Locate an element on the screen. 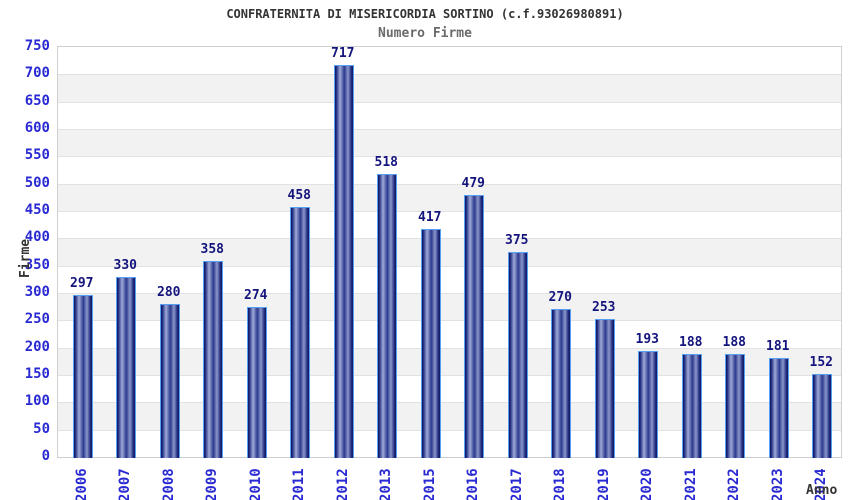 This screenshot has width=850, height=500. bar-value-label: 274 is located at coordinates (256, 295).